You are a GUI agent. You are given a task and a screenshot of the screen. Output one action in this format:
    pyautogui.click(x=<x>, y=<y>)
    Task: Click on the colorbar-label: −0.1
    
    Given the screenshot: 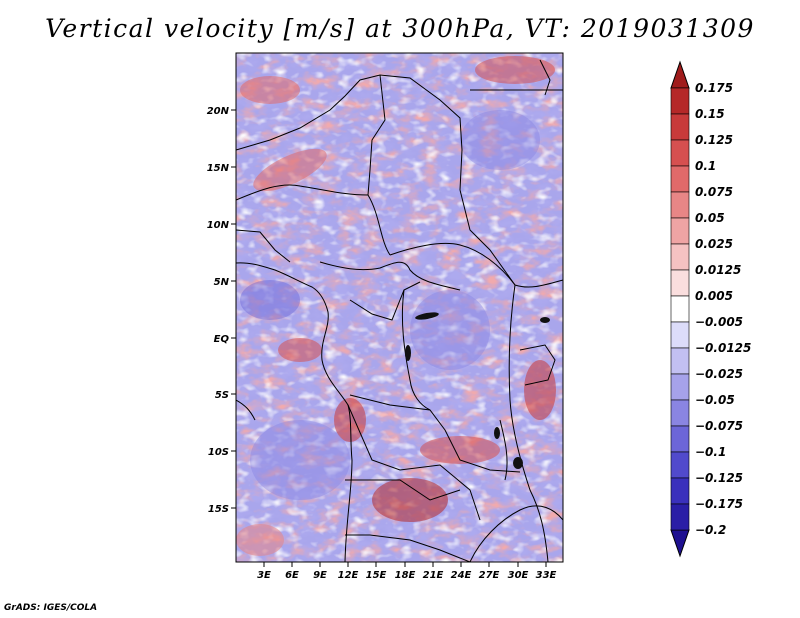 What is the action you would take?
    pyautogui.click(x=710, y=452)
    